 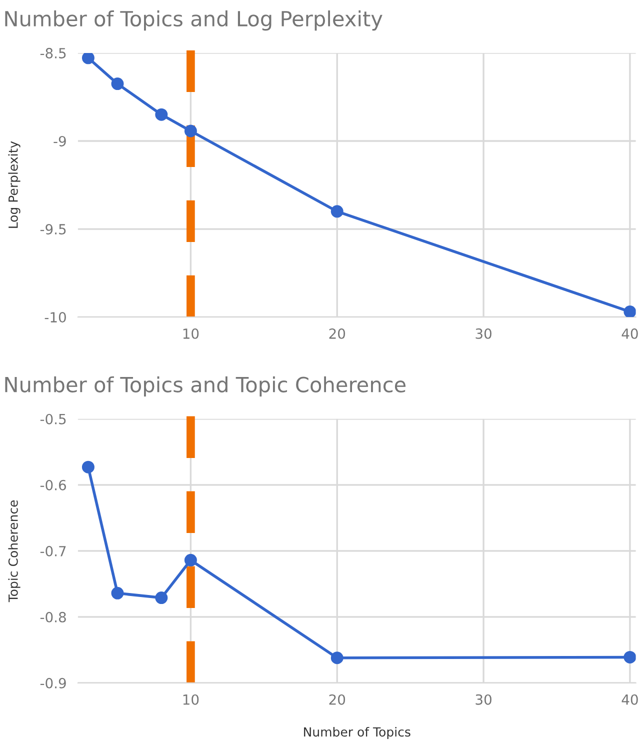 I want to click on y-axis-title: Topic Coherence, so click(x=14, y=551).